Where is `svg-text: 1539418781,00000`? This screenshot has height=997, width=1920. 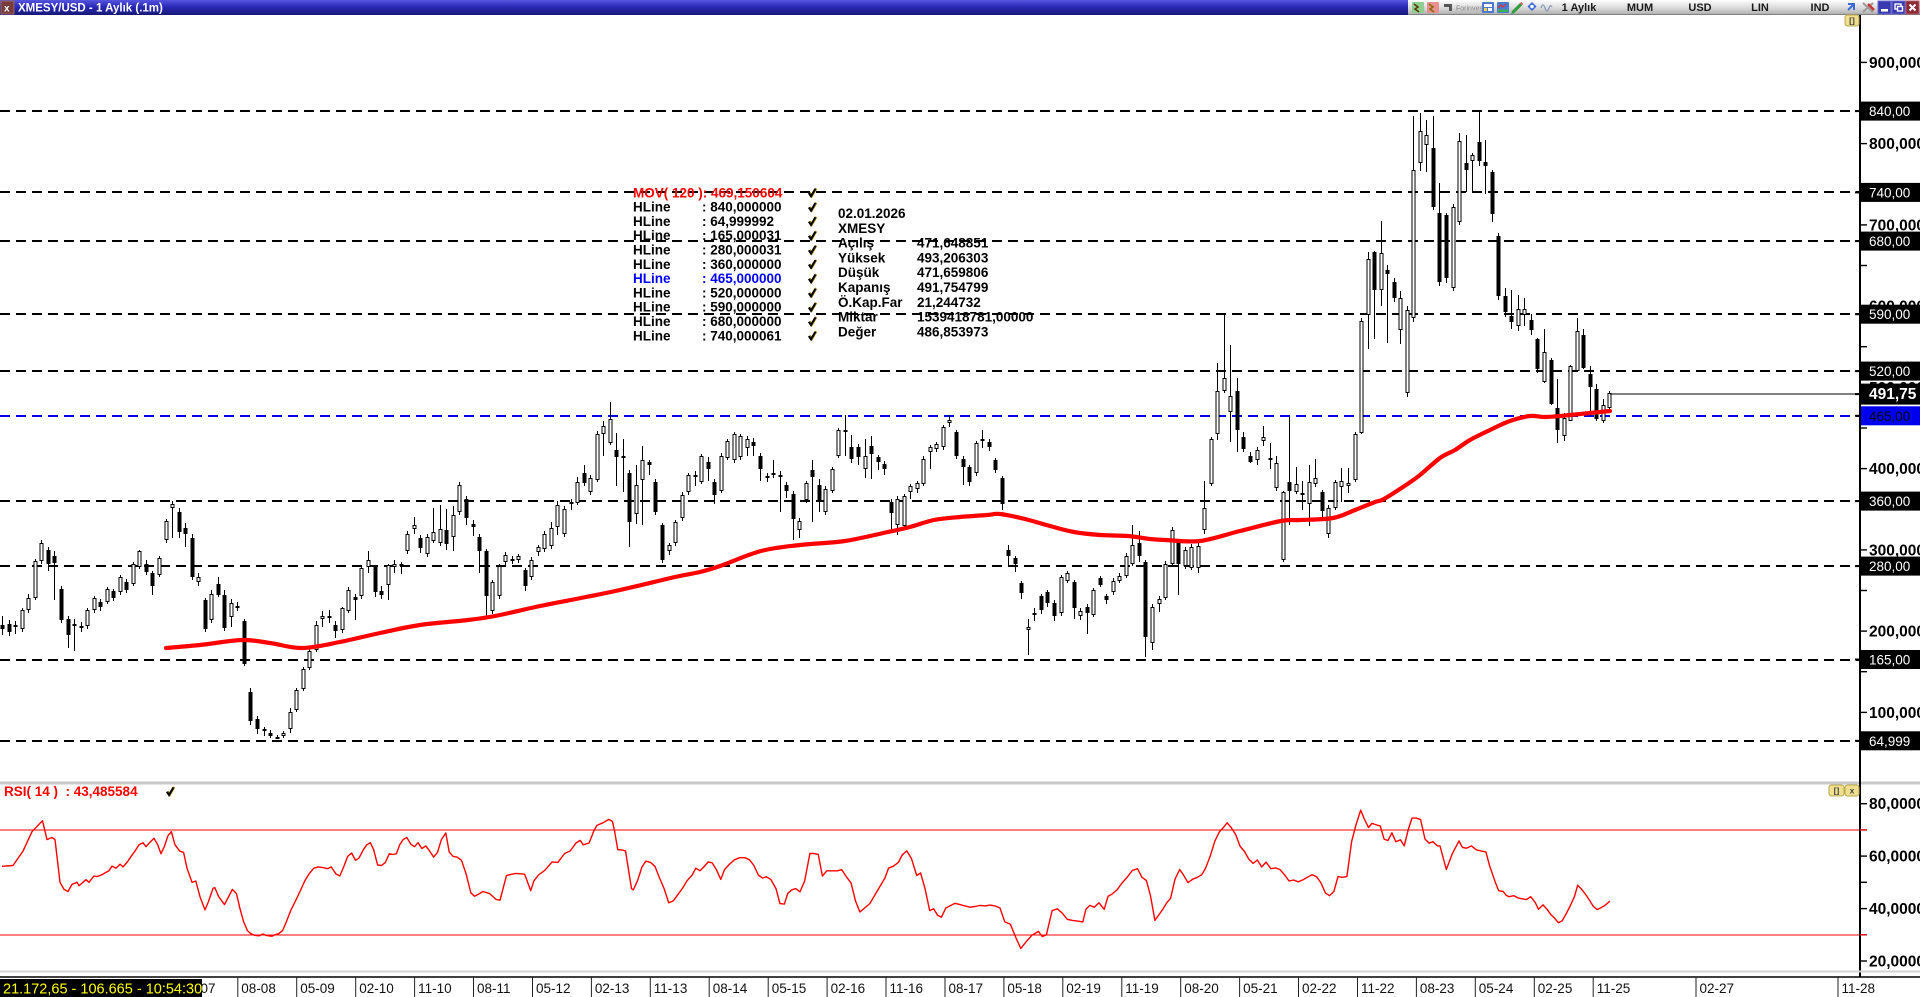
svg-text: 1539418781,00000 is located at coordinates (975, 317).